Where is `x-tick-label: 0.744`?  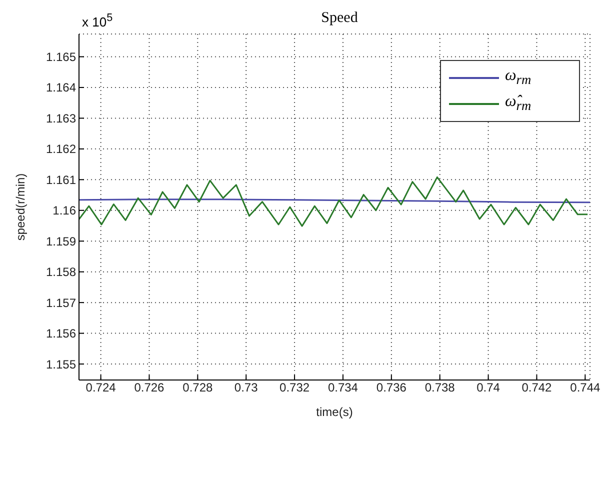 x-tick-label: 0.744 is located at coordinates (585, 387).